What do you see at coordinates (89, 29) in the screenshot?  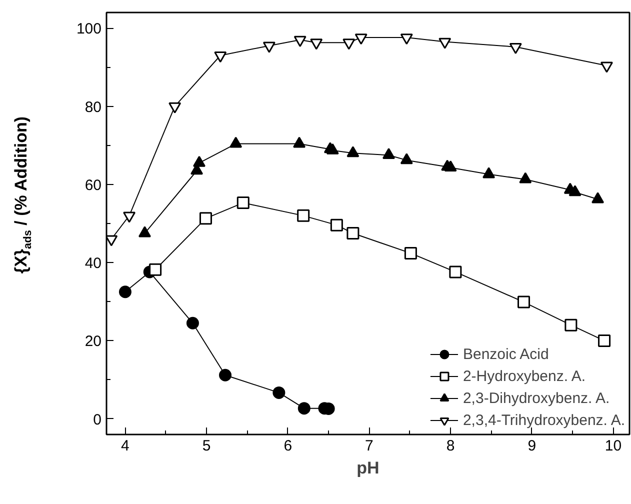 I see `y-tick-label: 100` at bounding box center [89, 29].